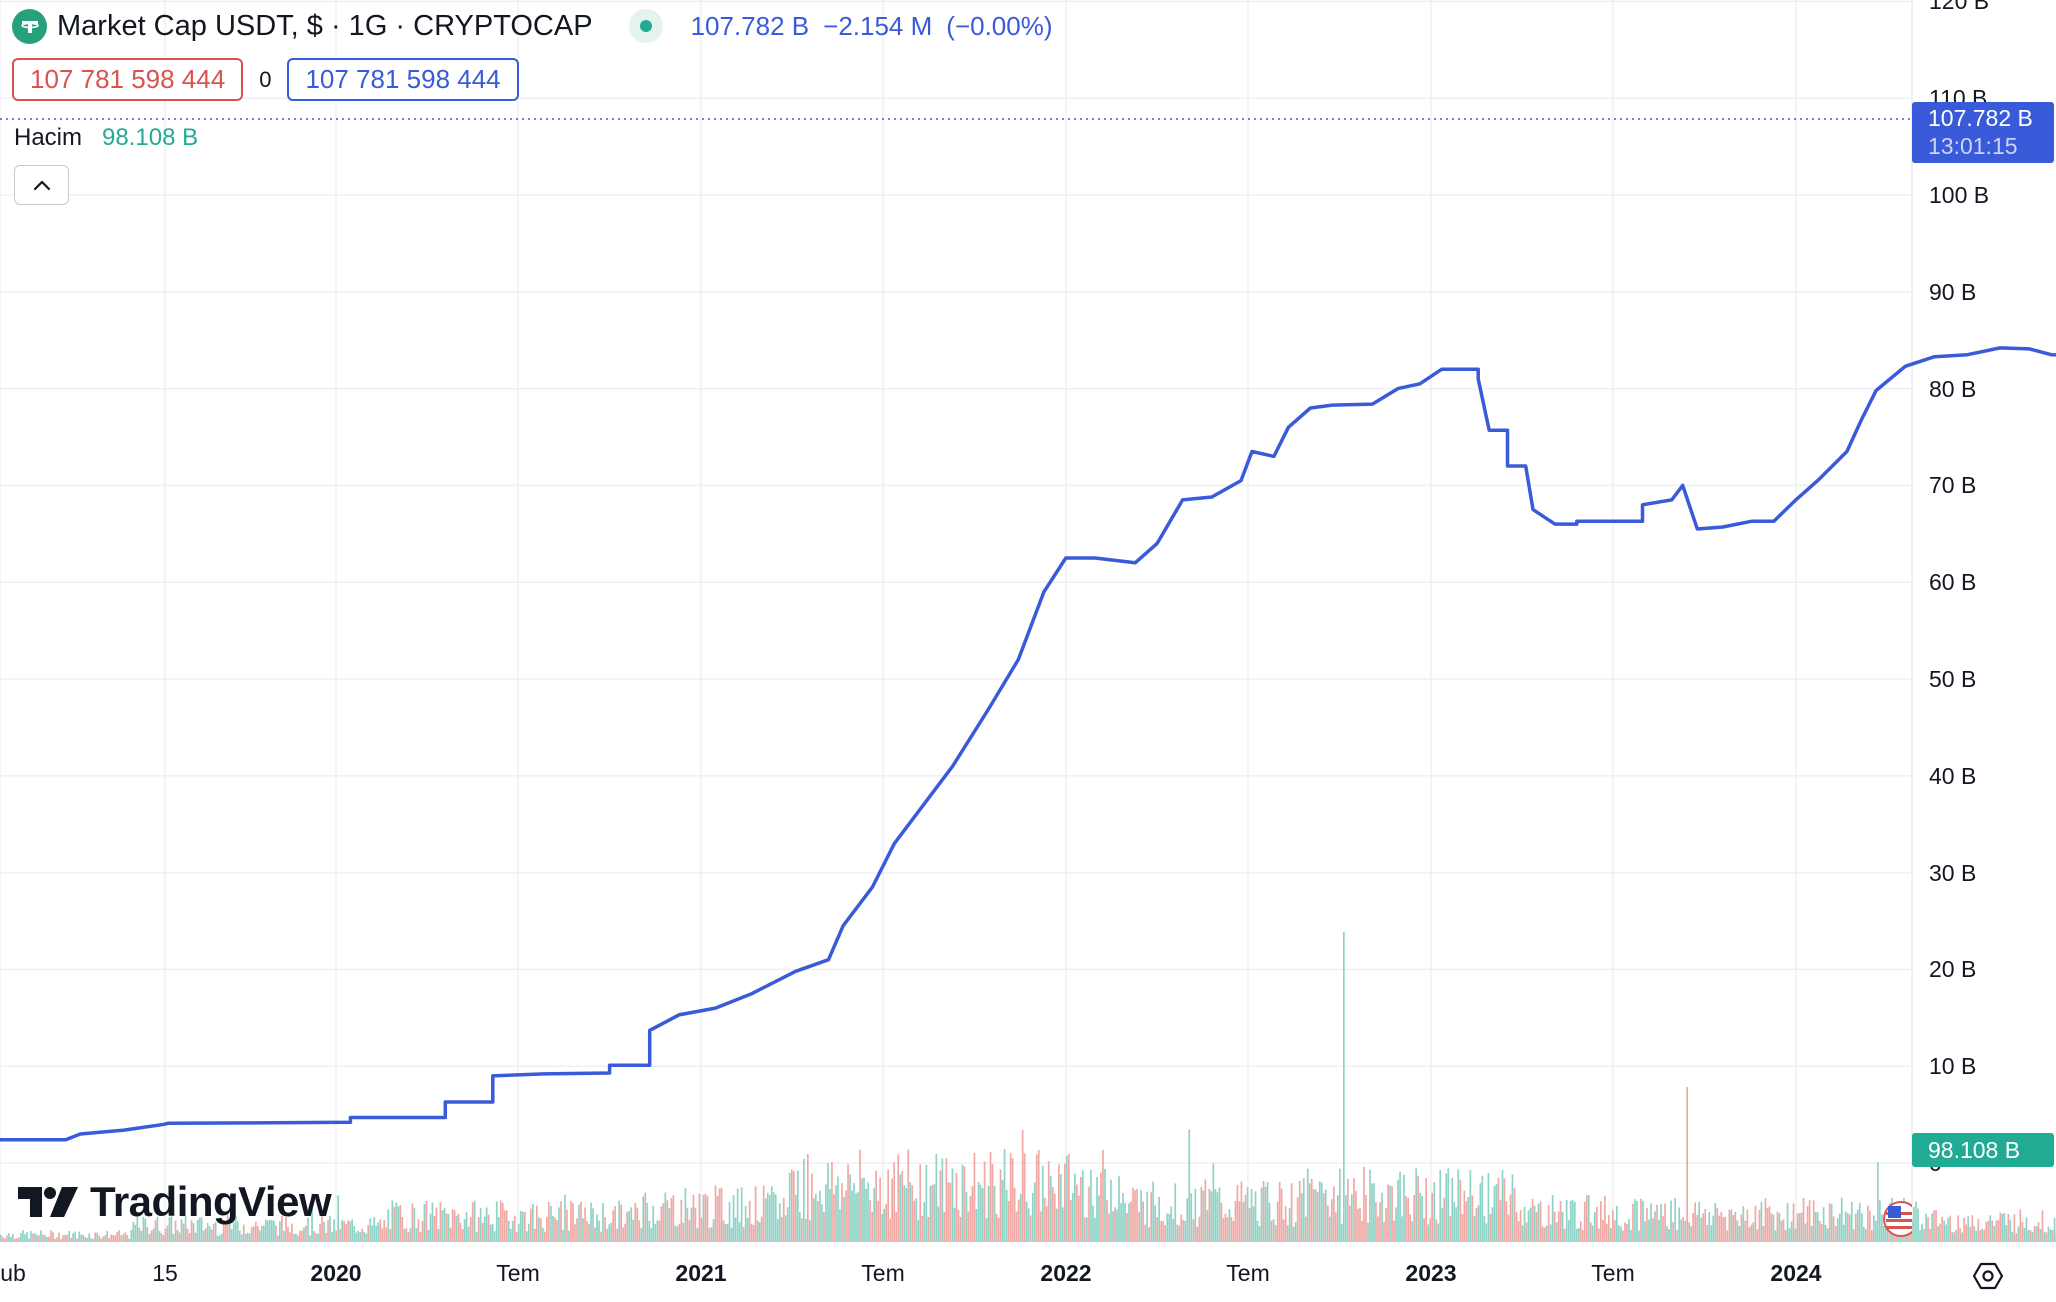 The height and width of the screenshot is (1302, 2056). I want to click on collapse-legend-button, so click(41, 185).